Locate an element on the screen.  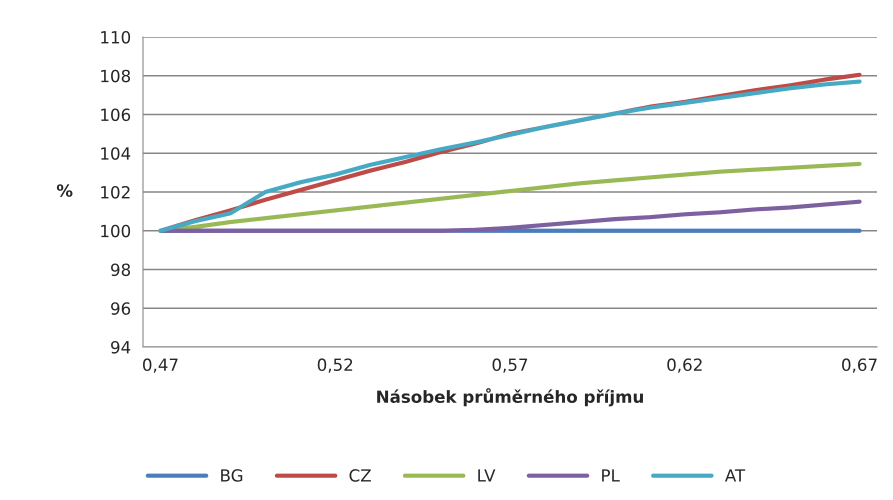
y-tick-label: 102 is located at coordinates (115, 192).